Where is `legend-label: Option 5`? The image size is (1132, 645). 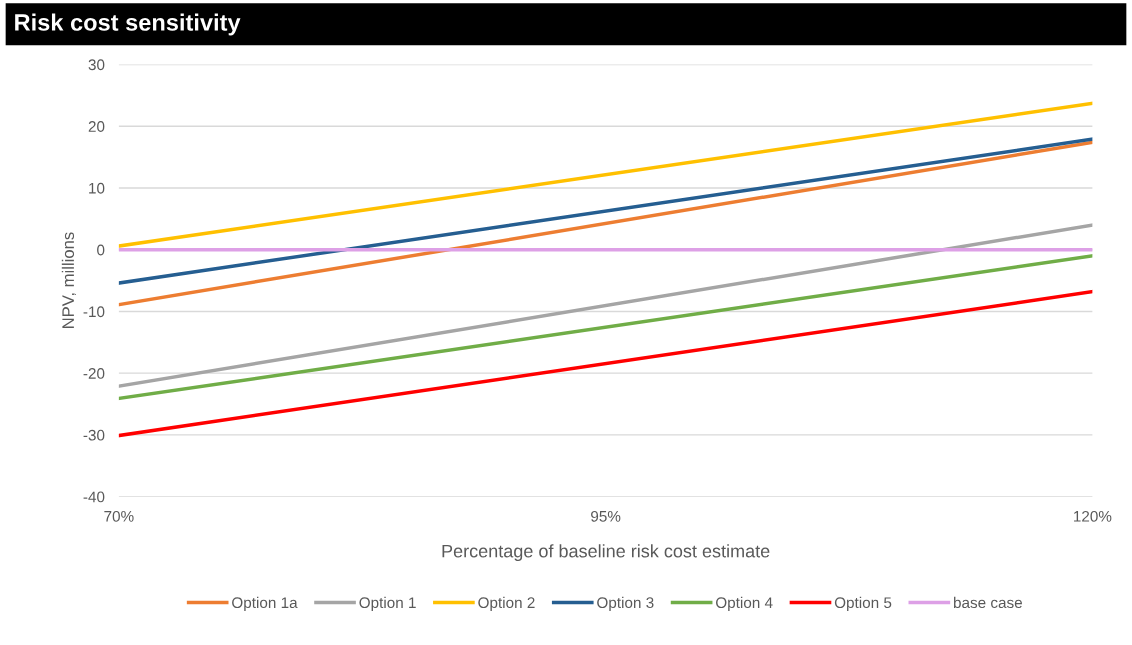 legend-label: Option 5 is located at coordinates (863, 604).